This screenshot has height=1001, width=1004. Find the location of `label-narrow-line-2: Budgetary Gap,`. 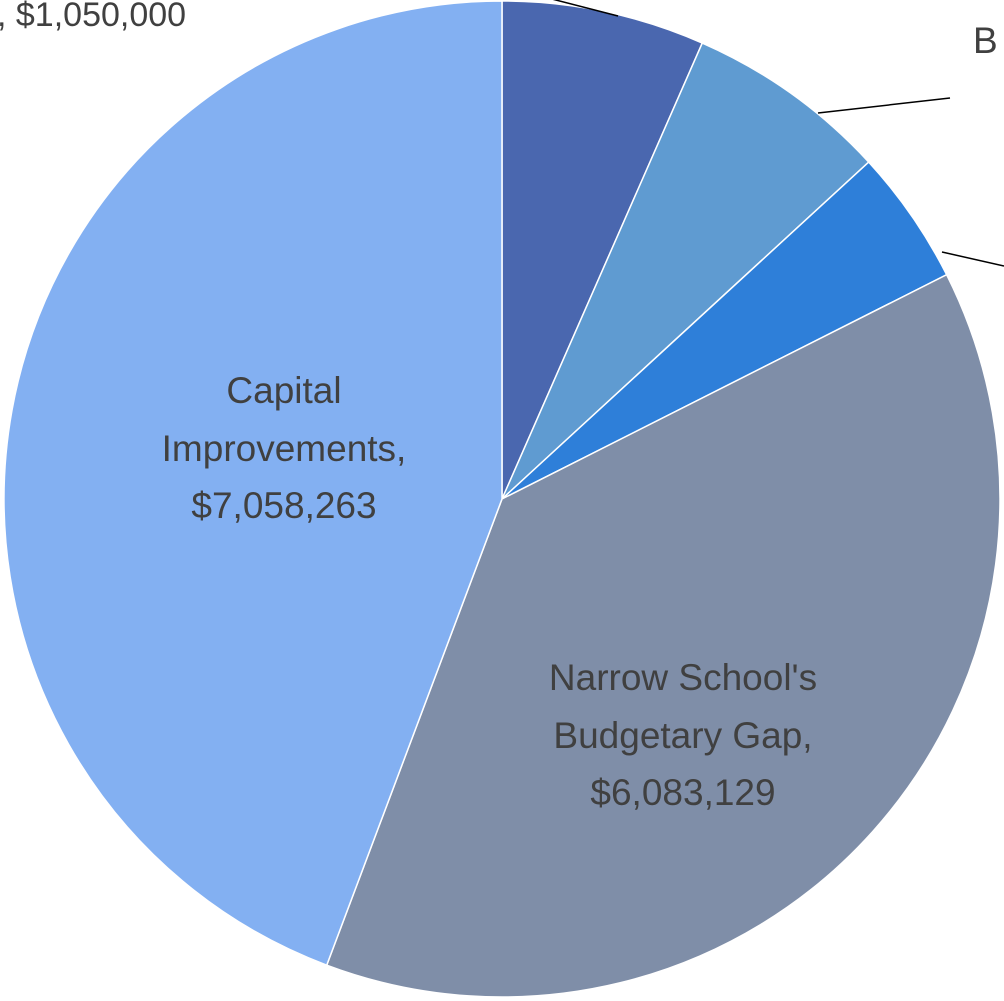

label-narrow-line-2: Budgetary Gap, is located at coordinates (682, 735).